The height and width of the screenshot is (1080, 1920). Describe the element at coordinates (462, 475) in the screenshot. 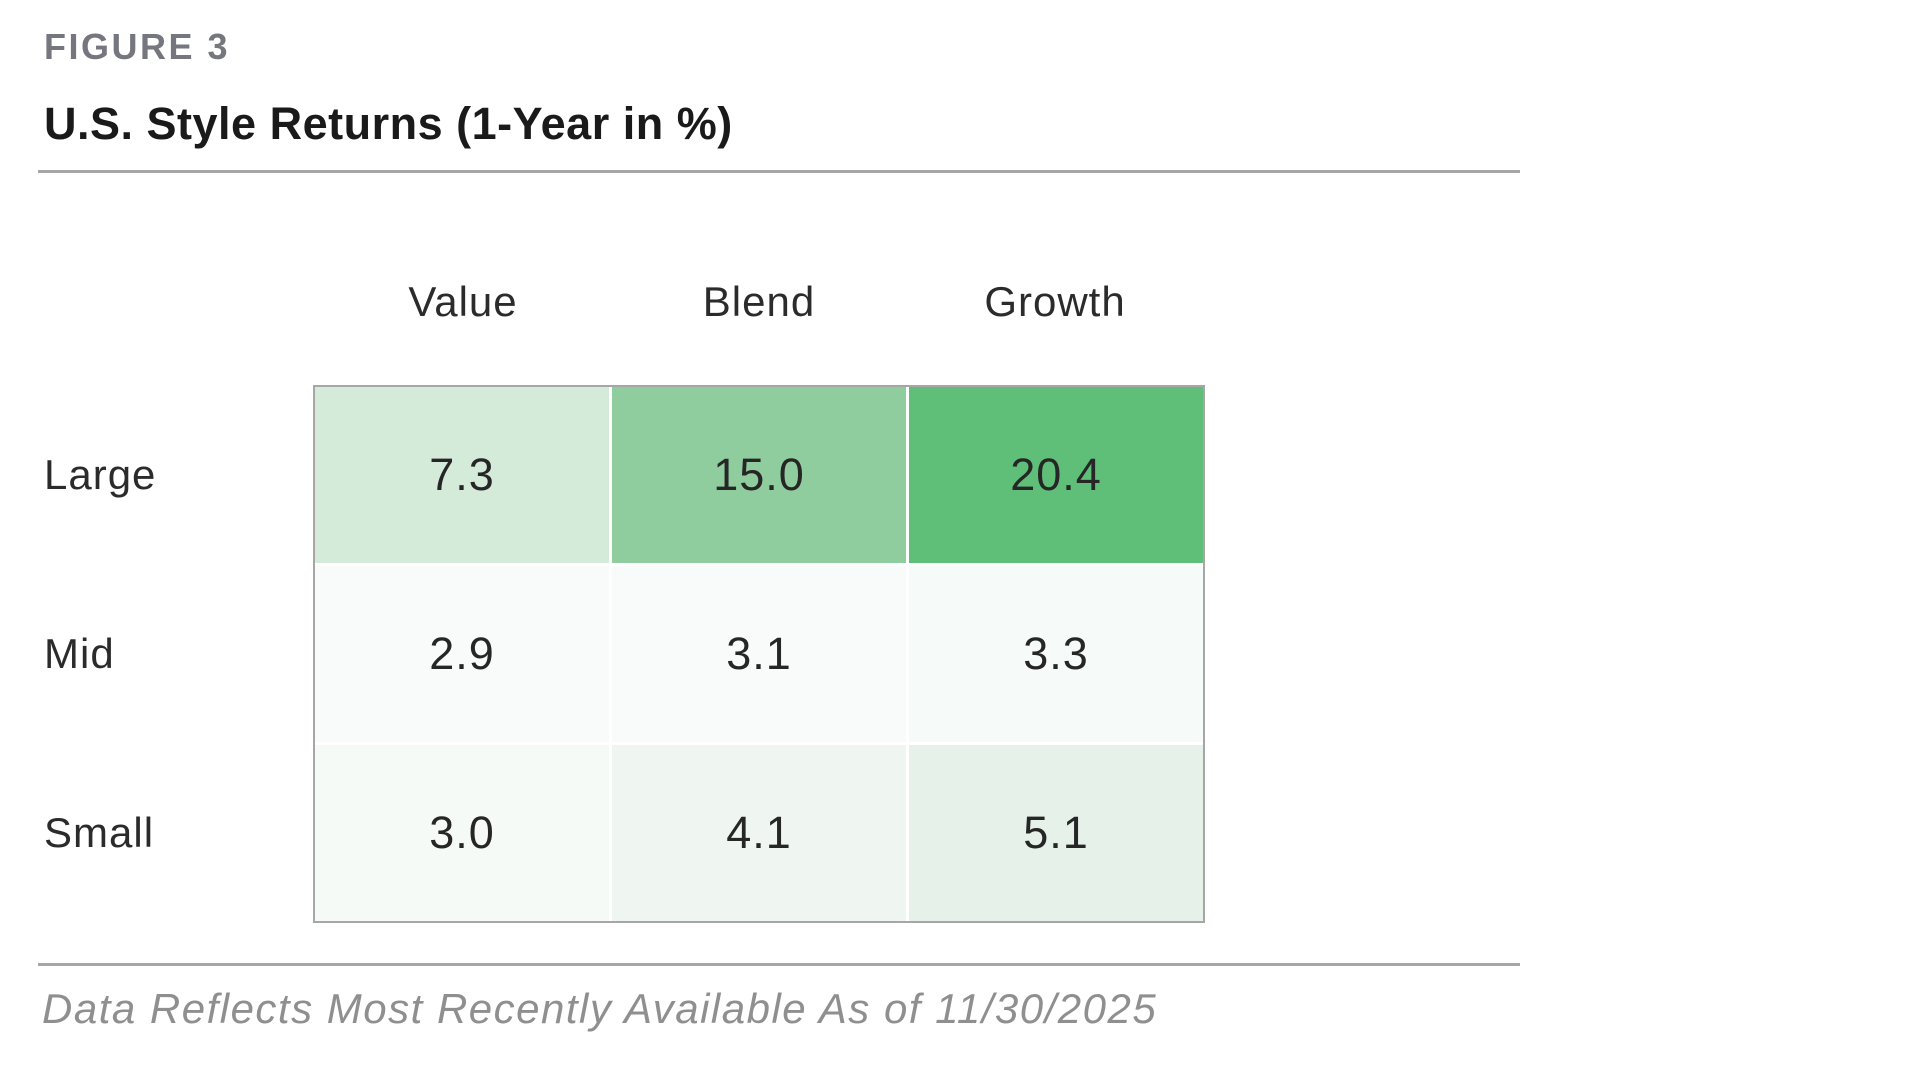

I see `heatmap-cell-large-value: 7.3` at that location.